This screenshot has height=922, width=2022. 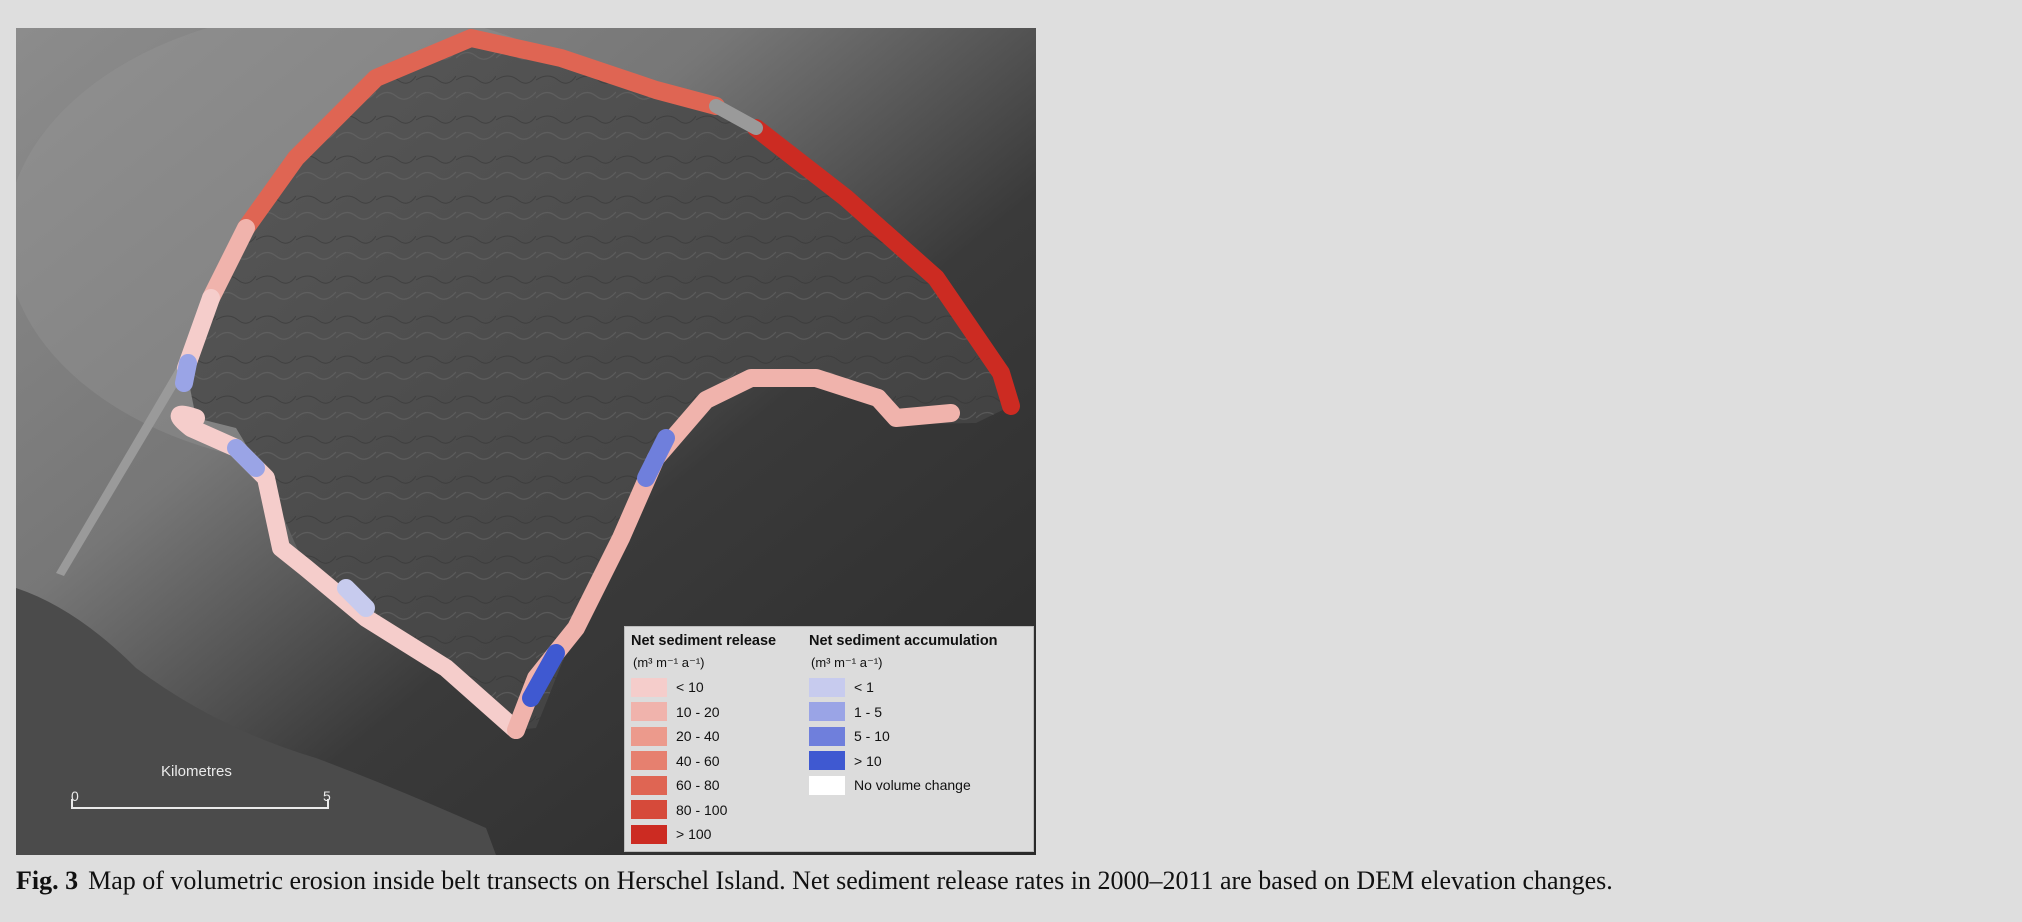 What do you see at coordinates (47, 880) in the screenshot?
I see `figure-label: Fig. 3` at bounding box center [47, 880].